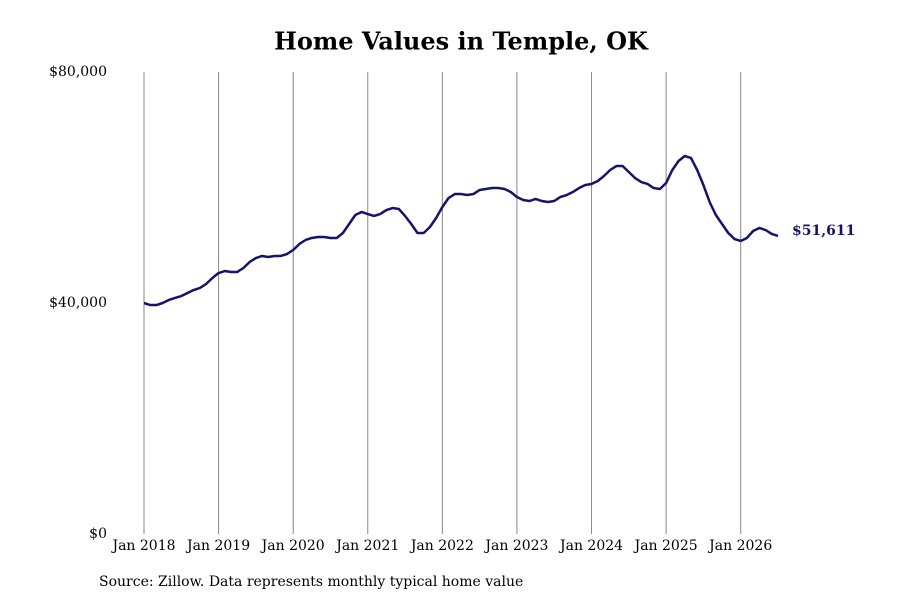 This screenshot has width=900, height=600. I want to click on x-tick-label: Jan 2019, so click(217, 546).